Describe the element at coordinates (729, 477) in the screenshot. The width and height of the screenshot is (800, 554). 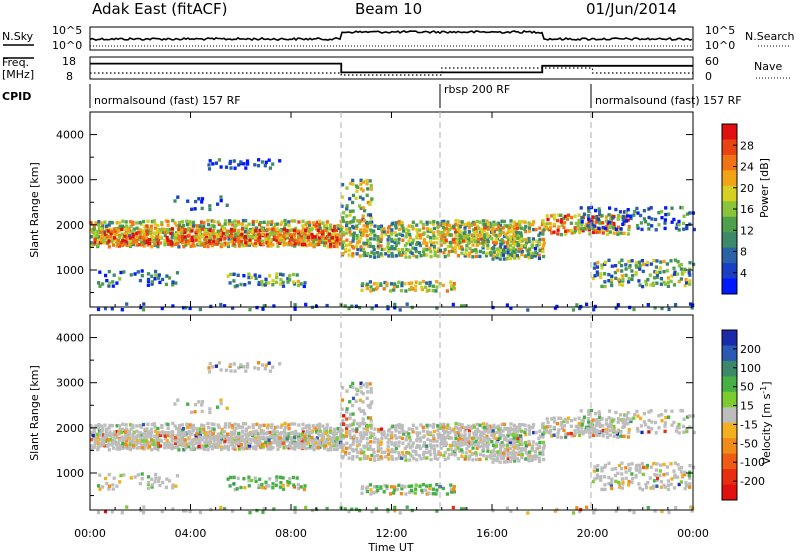
I see `colorbar-swatch` at that location.